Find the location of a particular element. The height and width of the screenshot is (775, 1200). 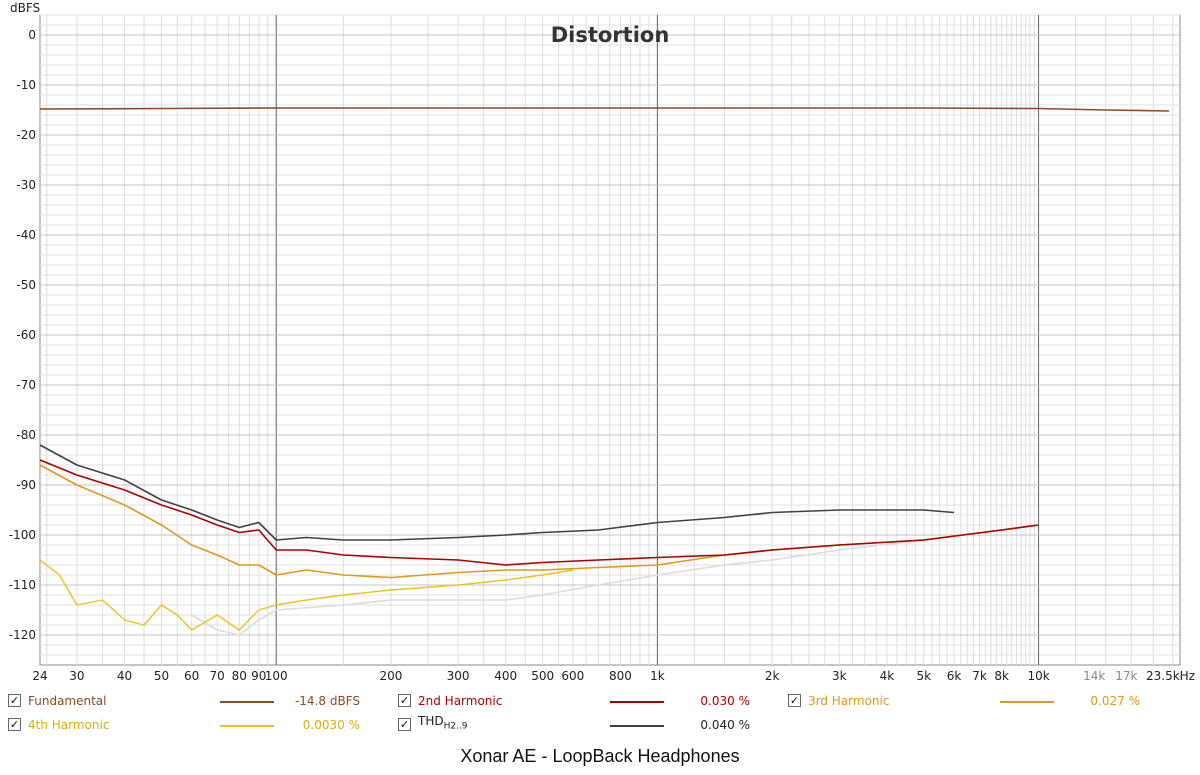

legend-value: 0.030 % is located at coordinates (725, 701).